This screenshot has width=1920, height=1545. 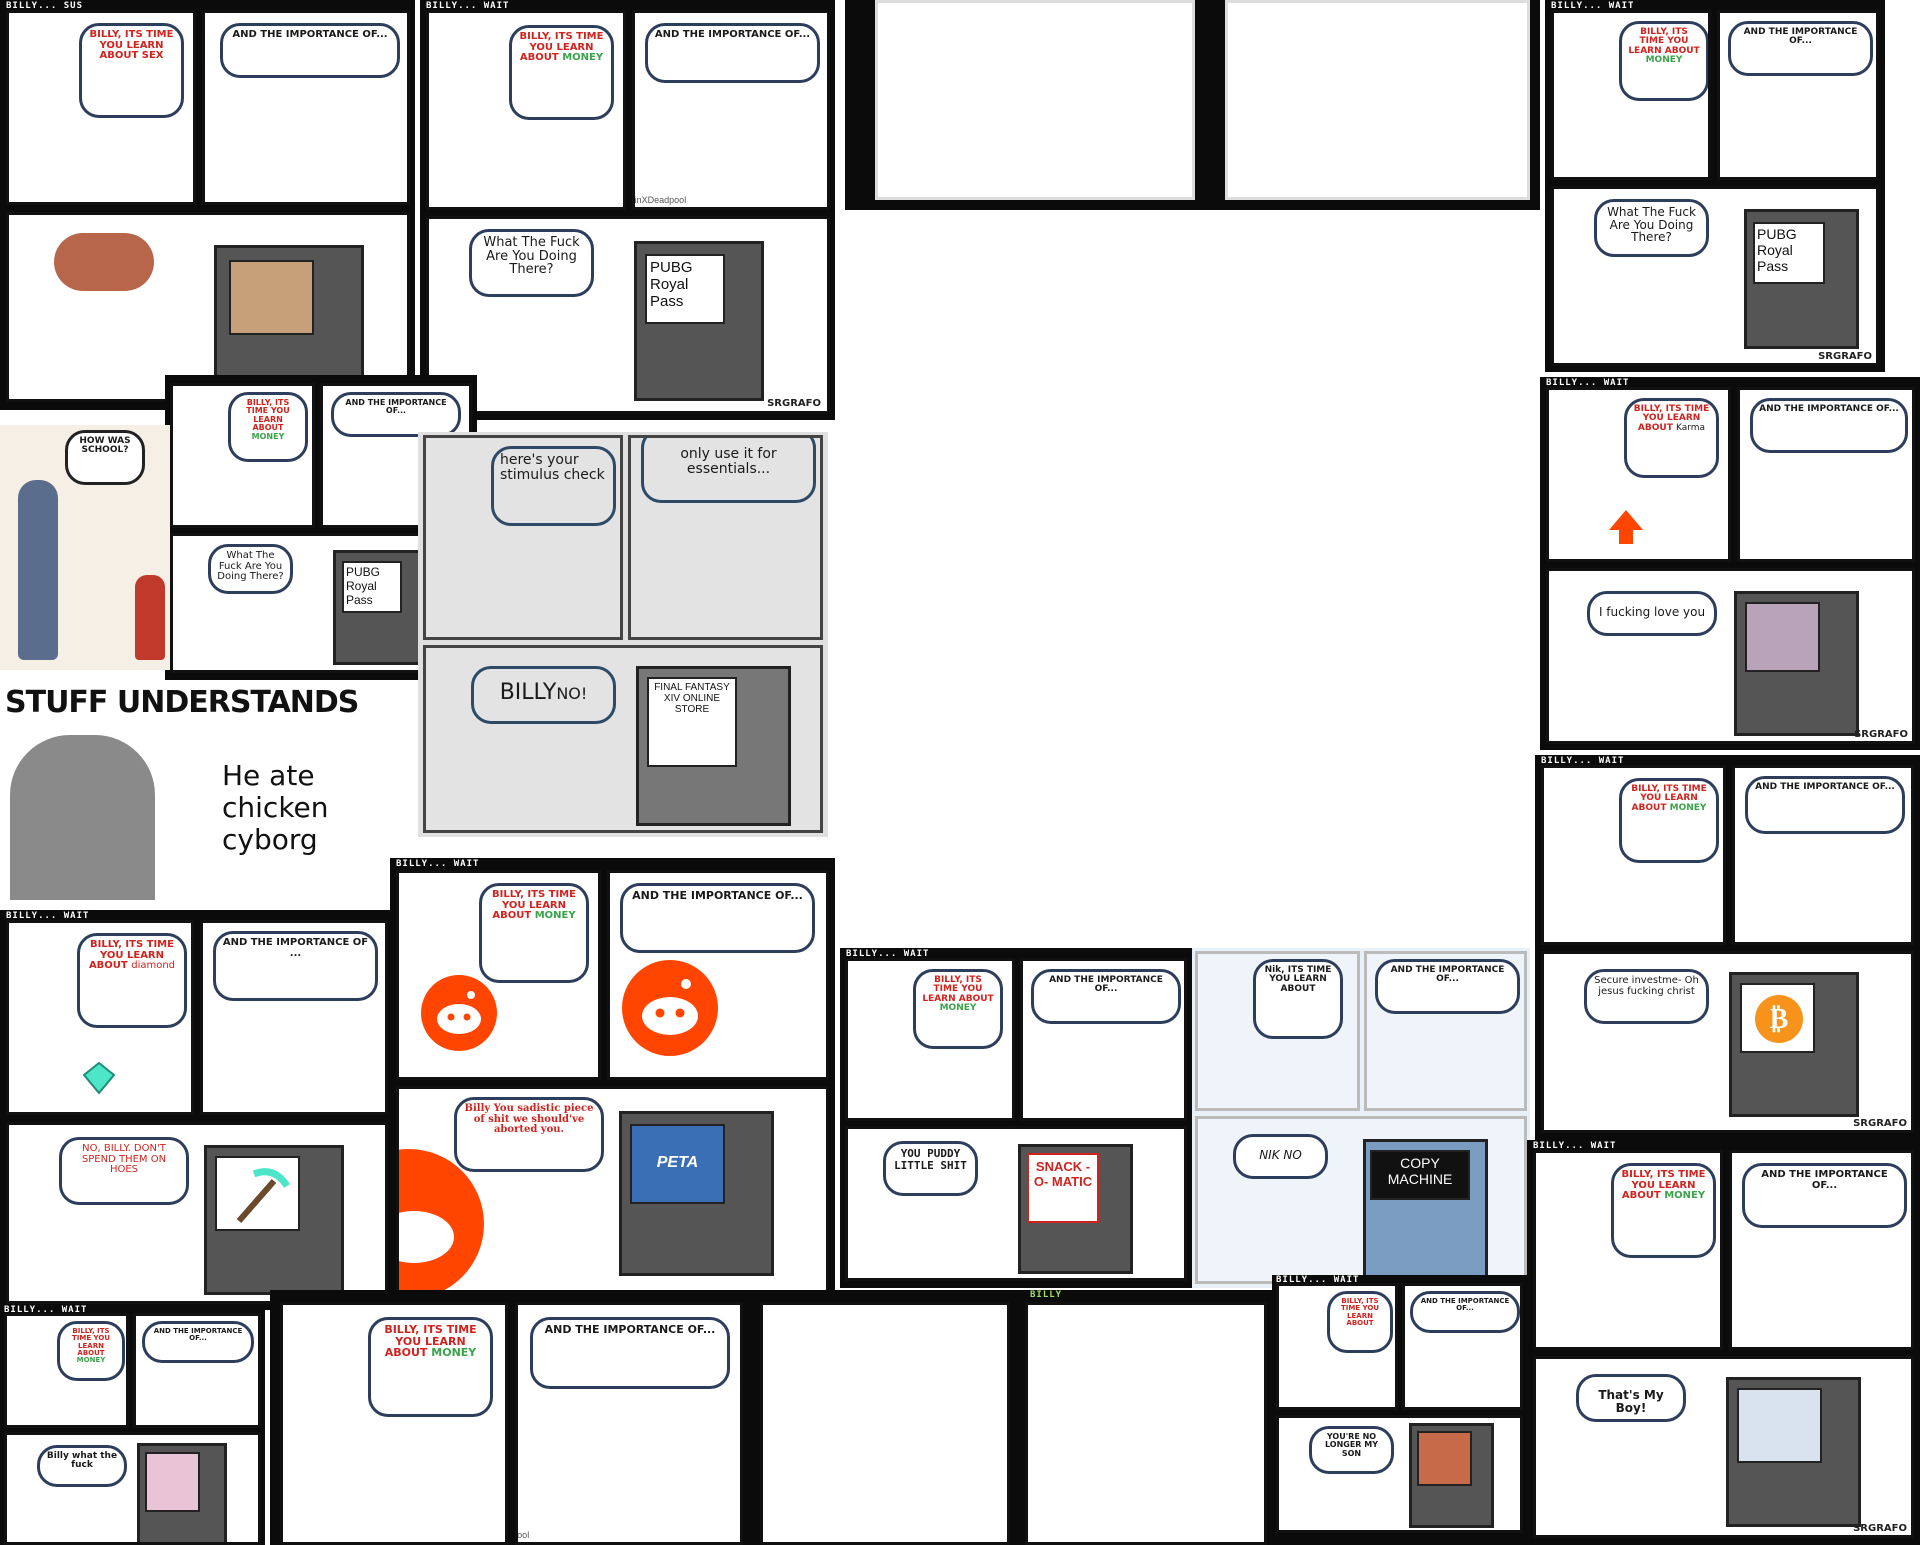 I want to click on panel-intro: here's your stimulus check, so click(x=523, y=537).